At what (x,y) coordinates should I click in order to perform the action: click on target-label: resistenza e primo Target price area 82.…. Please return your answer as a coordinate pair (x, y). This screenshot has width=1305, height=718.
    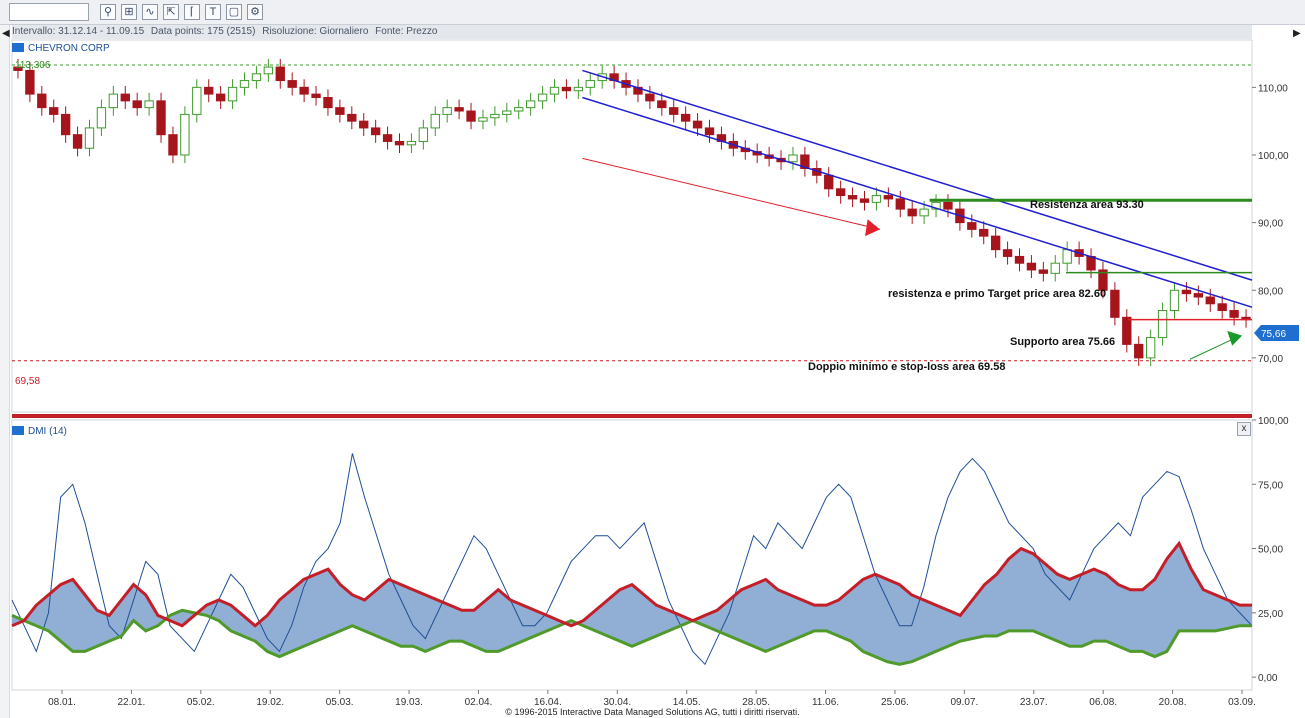
    Looking at the image, I should click on (997, 294).